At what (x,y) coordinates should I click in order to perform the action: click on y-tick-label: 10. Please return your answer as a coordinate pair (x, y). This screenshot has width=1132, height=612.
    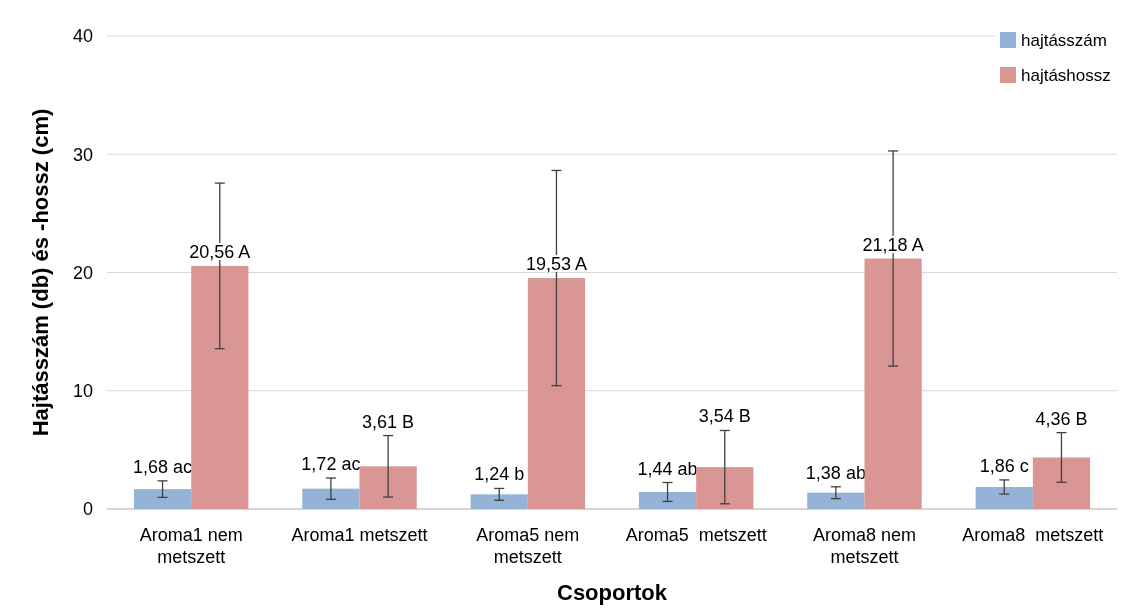
    Looking at the image, I should click on (82, 391).